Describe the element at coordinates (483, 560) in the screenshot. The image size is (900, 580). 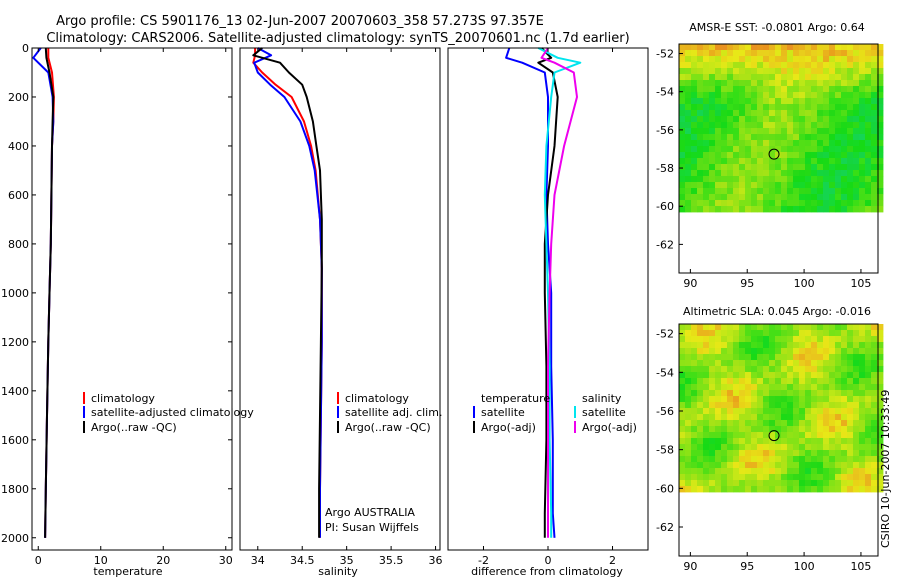
I see `x-tick-label: -2` at that location.